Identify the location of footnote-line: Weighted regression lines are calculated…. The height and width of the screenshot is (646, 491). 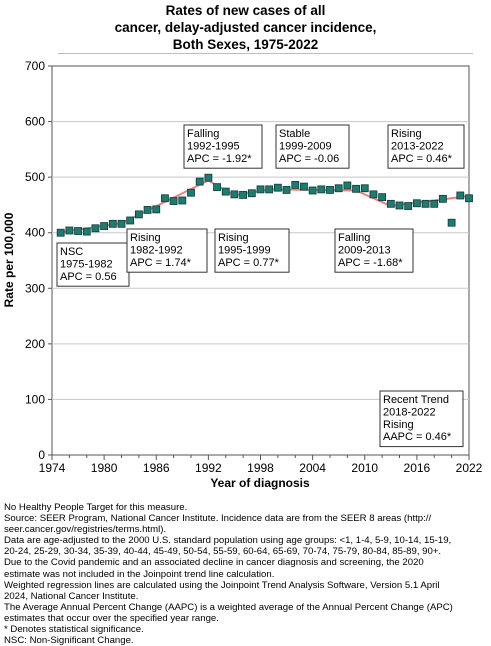
(222, 585).